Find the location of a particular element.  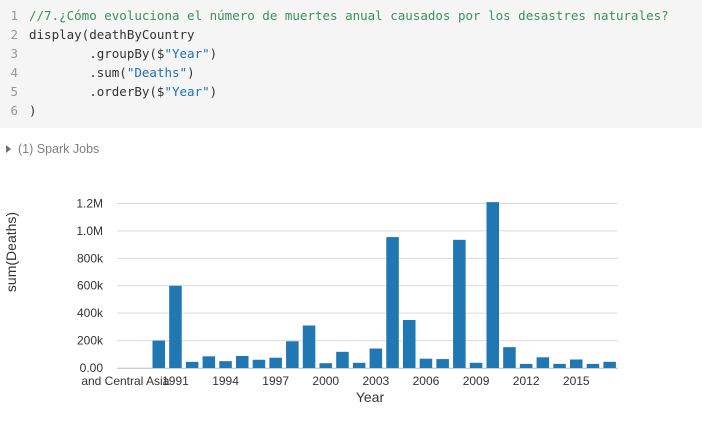

x-tick-label: and Central Asia is located at coordinates (125, 381).